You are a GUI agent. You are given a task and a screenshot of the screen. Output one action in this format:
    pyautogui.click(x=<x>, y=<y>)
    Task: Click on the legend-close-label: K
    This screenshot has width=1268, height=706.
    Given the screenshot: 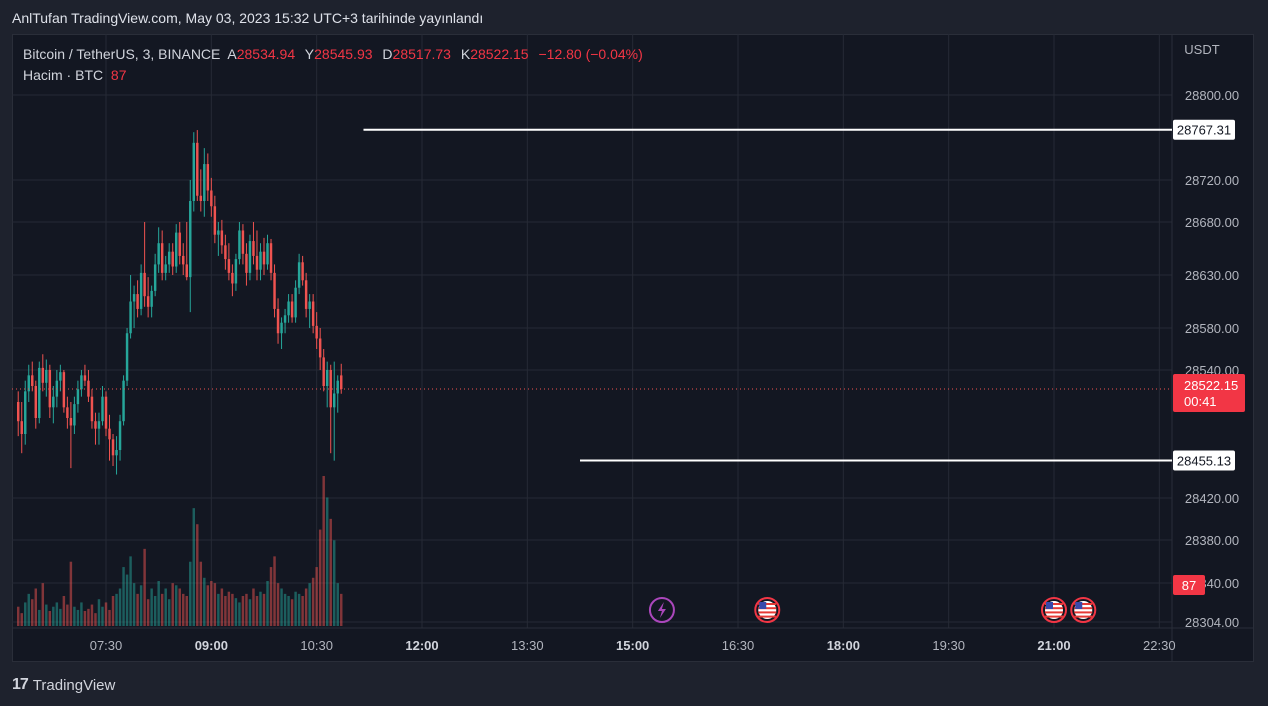 What is the action you would take?
    pyautogui.click(x=465, y=54)
    